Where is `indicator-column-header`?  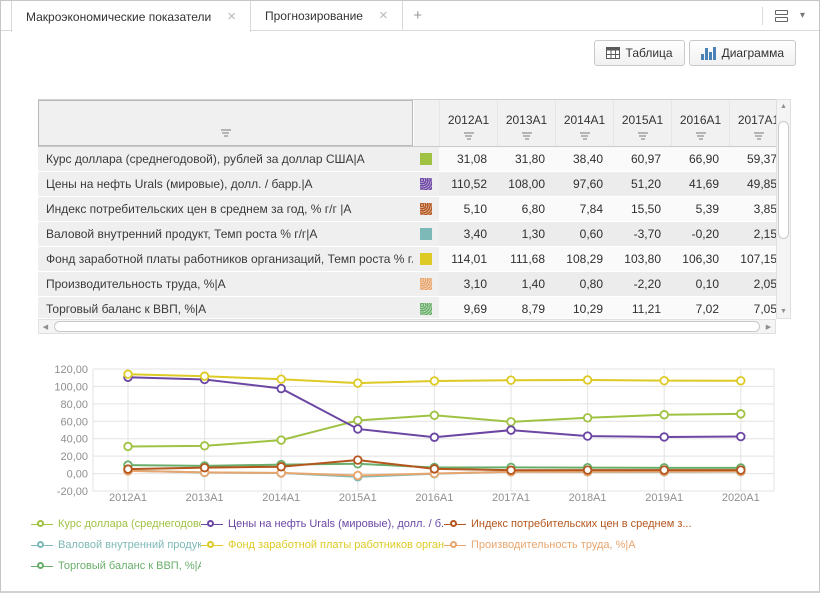 indicator-column-header is located at coordinates (225, 123).